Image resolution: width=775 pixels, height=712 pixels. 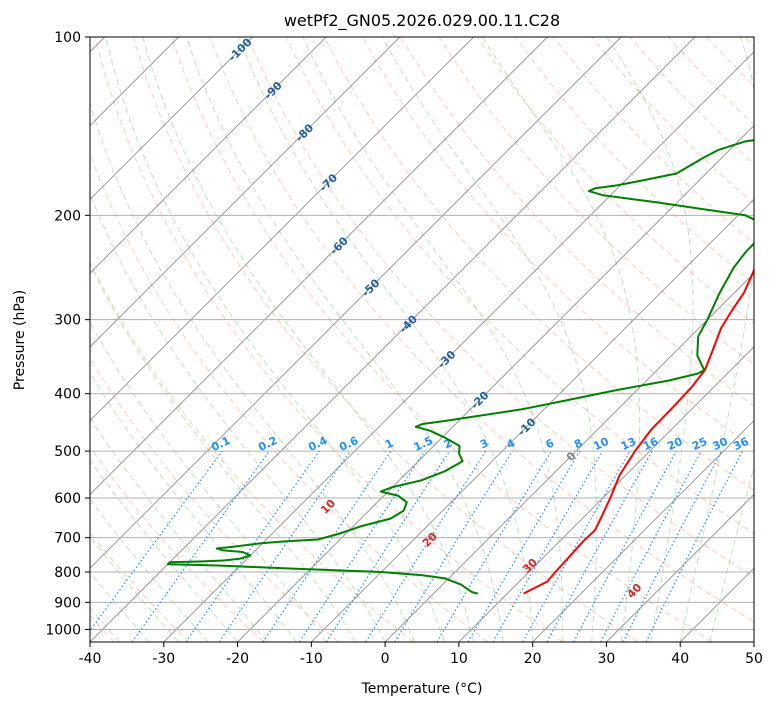 What do you see at coordinates (680, 659) in the screenshot?
I see `x-tick-label: 40` at bounding box center [680, 659].